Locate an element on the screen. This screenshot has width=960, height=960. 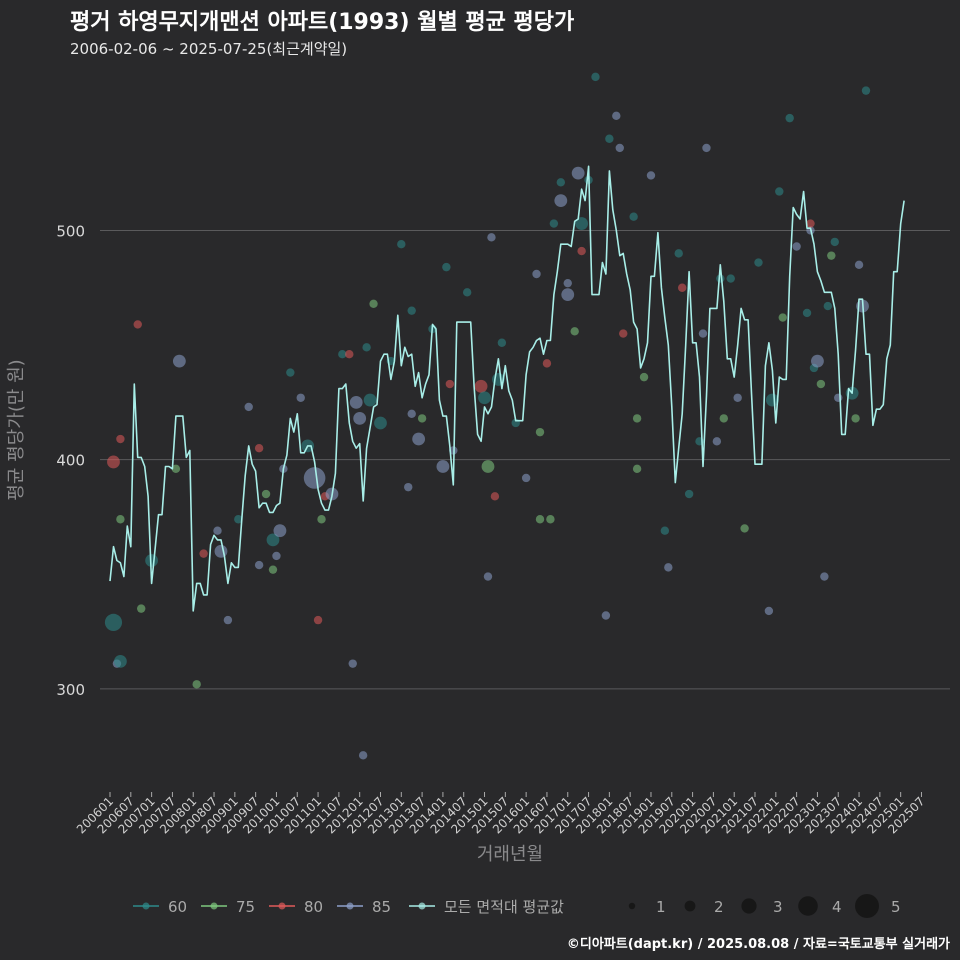
y-axis-title: 평균 평당가(만 원) is located at coordinates (16, 429).